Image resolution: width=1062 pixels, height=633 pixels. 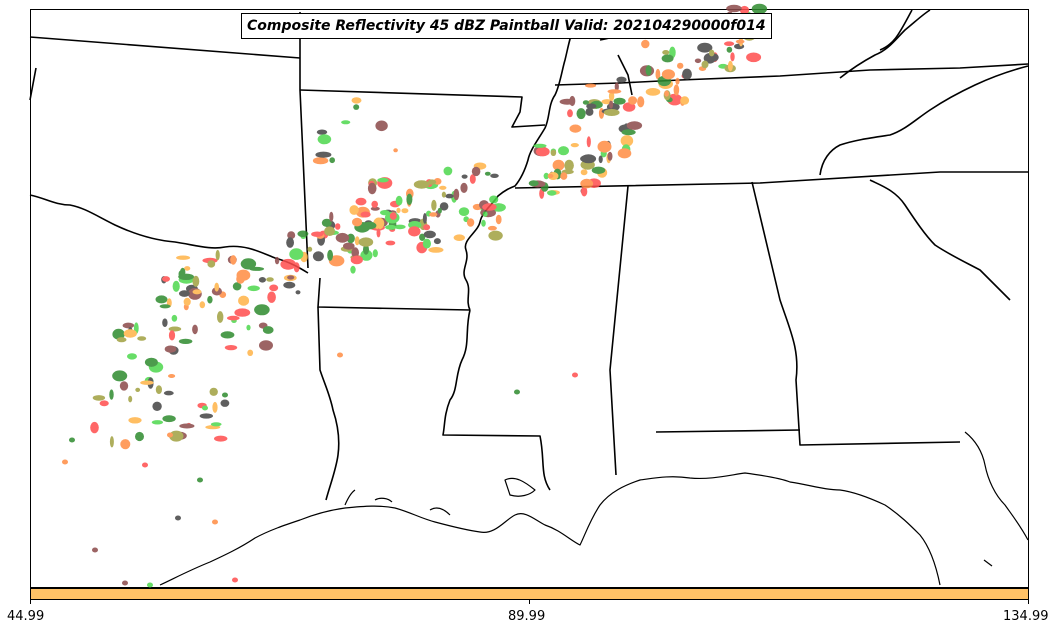 What do you see at coordinates (529, 594) in the screenshot?
I see `colorbar` at bounding box center [529, 594].